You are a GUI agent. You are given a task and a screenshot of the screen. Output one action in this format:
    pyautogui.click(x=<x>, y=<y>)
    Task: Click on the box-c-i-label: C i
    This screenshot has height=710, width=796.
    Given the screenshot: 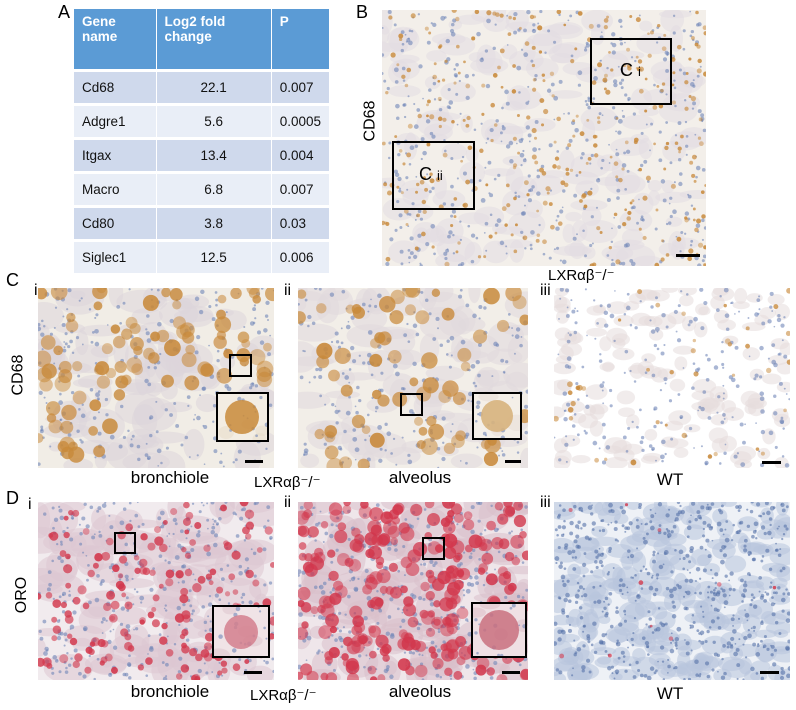 What is the action you would take?
    pyautogui.click(x=630, y=70)
    